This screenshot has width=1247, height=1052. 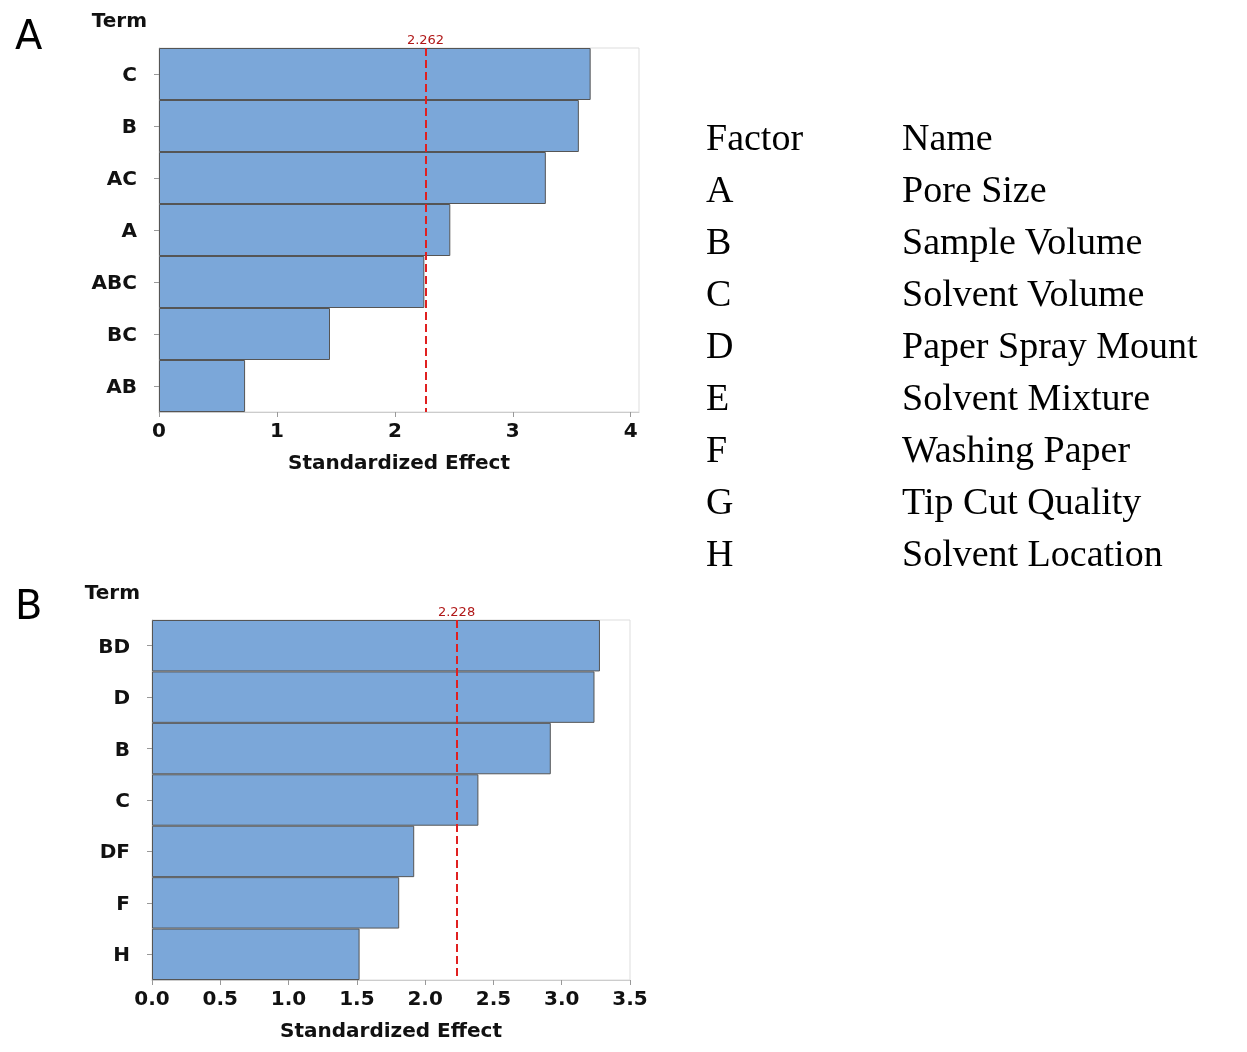 I want to click on x-tick-label: 2, so click(x=394, y=430).